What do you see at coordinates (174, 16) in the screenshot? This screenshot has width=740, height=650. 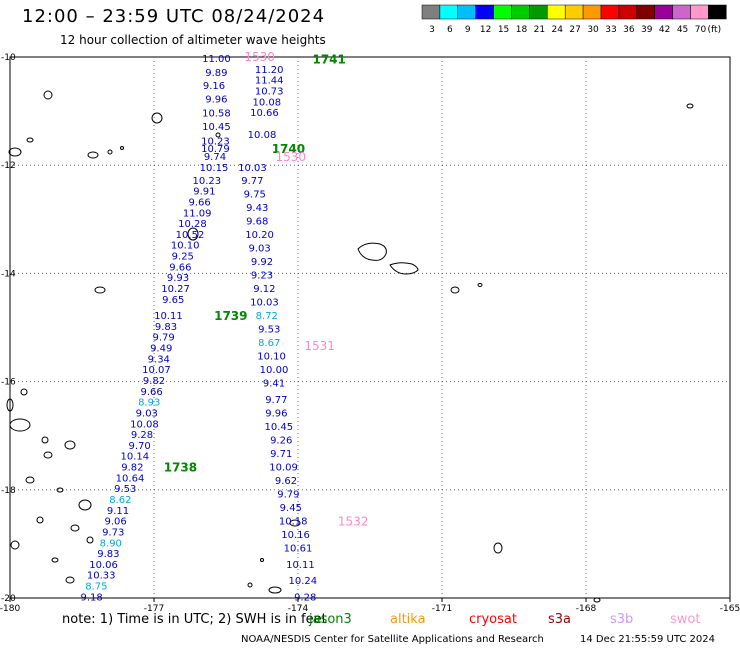 I see `page-title: 12:00 – 23:59 UTC 08/24/2024` at bounding box center [174, 16].